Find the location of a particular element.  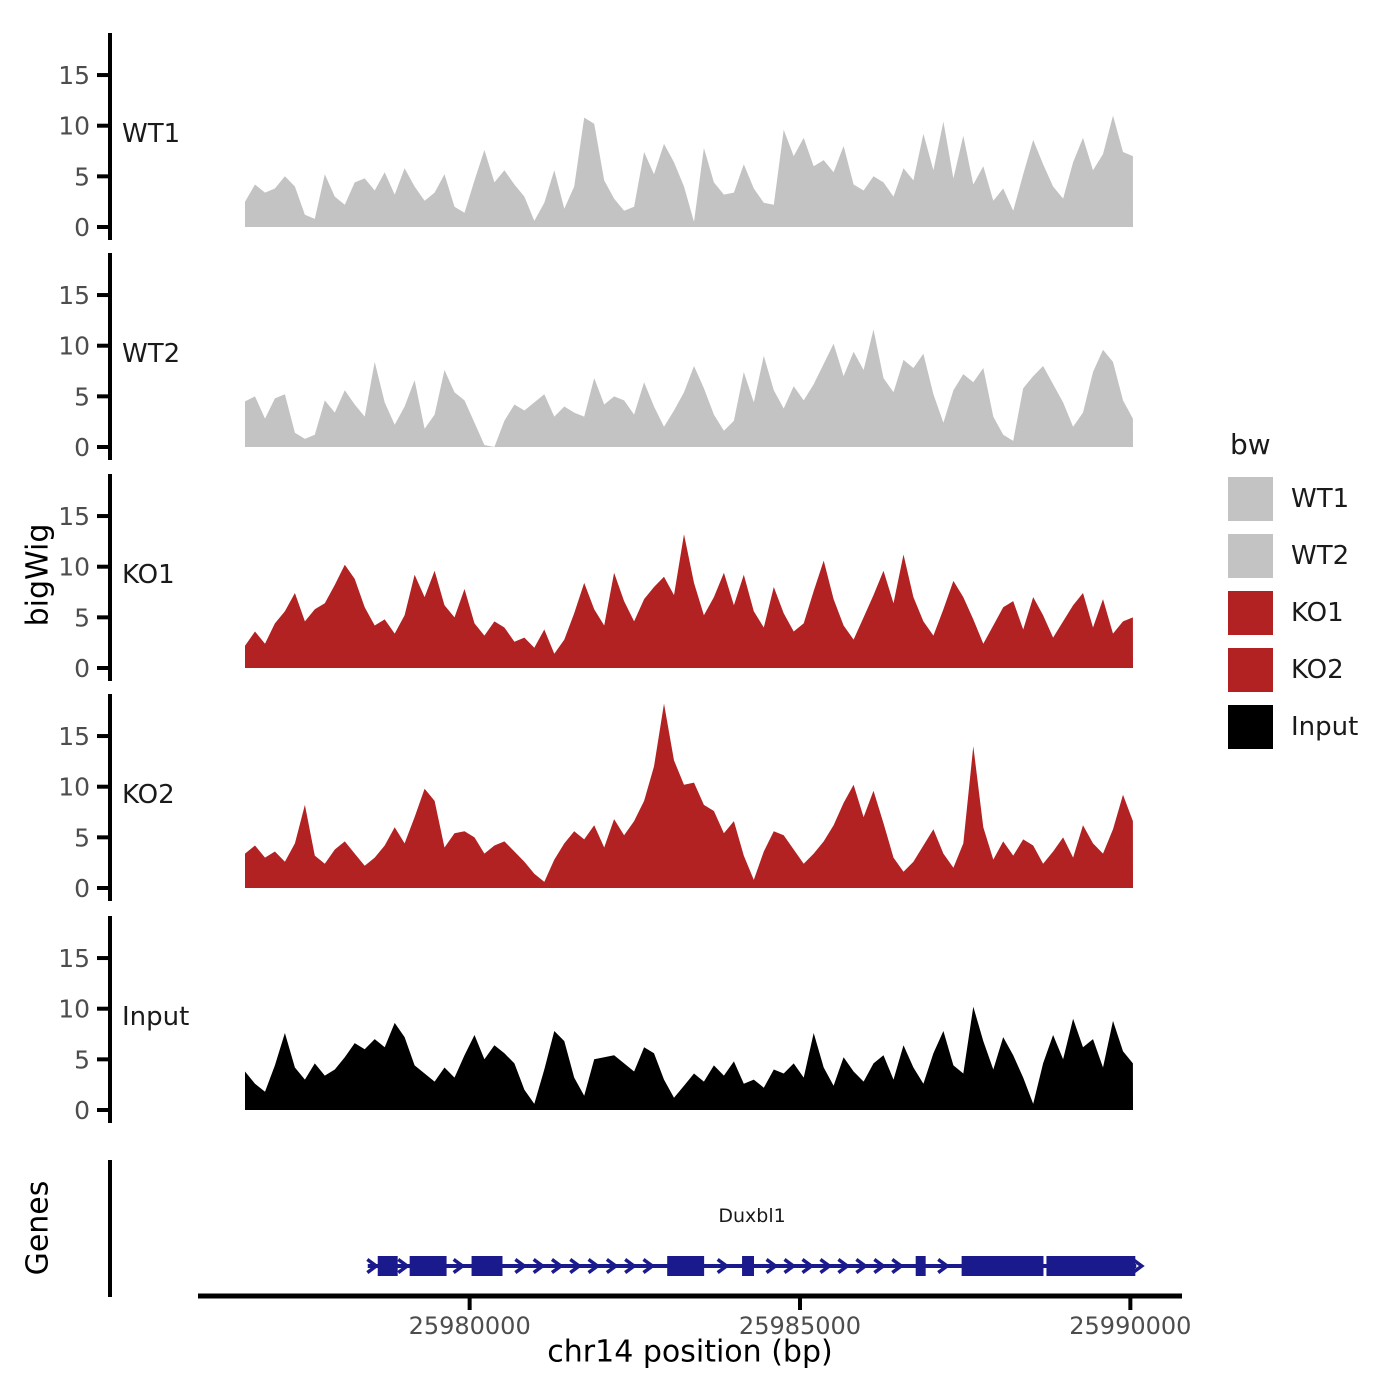

y-tick-label-wt2: 15 is located at coordinates (74, 295).